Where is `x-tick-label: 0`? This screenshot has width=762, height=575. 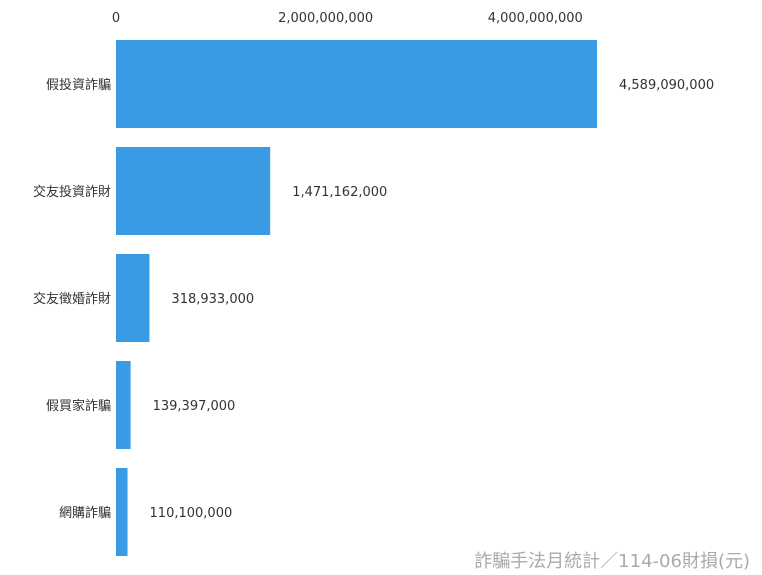 x-tick-label: 0 is located at coordinates (116, 18).